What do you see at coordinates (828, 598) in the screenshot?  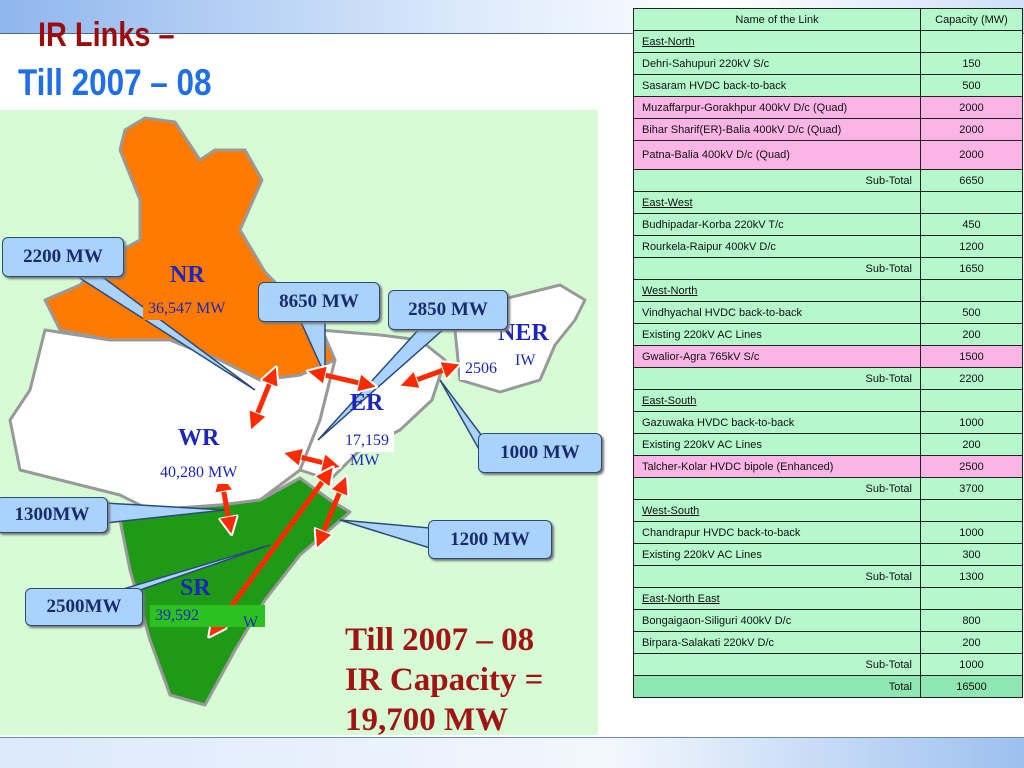 I see `table-group-row: East-North East` at bounding box center [828, 598].